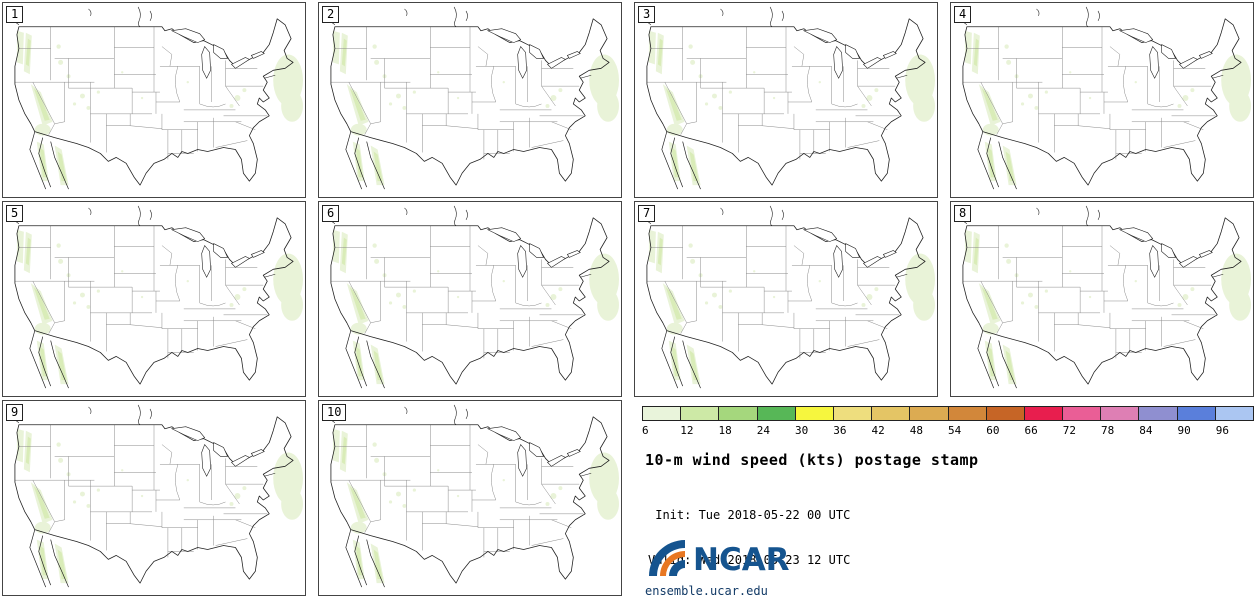  Describe the element at coordinates (1108, 430) in the screenshot. I see `colorbar-tick: 78` at that location.